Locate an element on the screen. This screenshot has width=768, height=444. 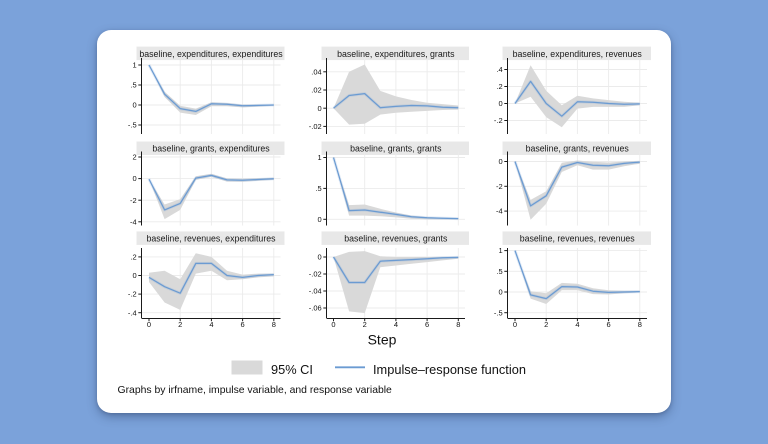
svg-text: baseline, expenditures, grants is located at coordinates (396, 54).